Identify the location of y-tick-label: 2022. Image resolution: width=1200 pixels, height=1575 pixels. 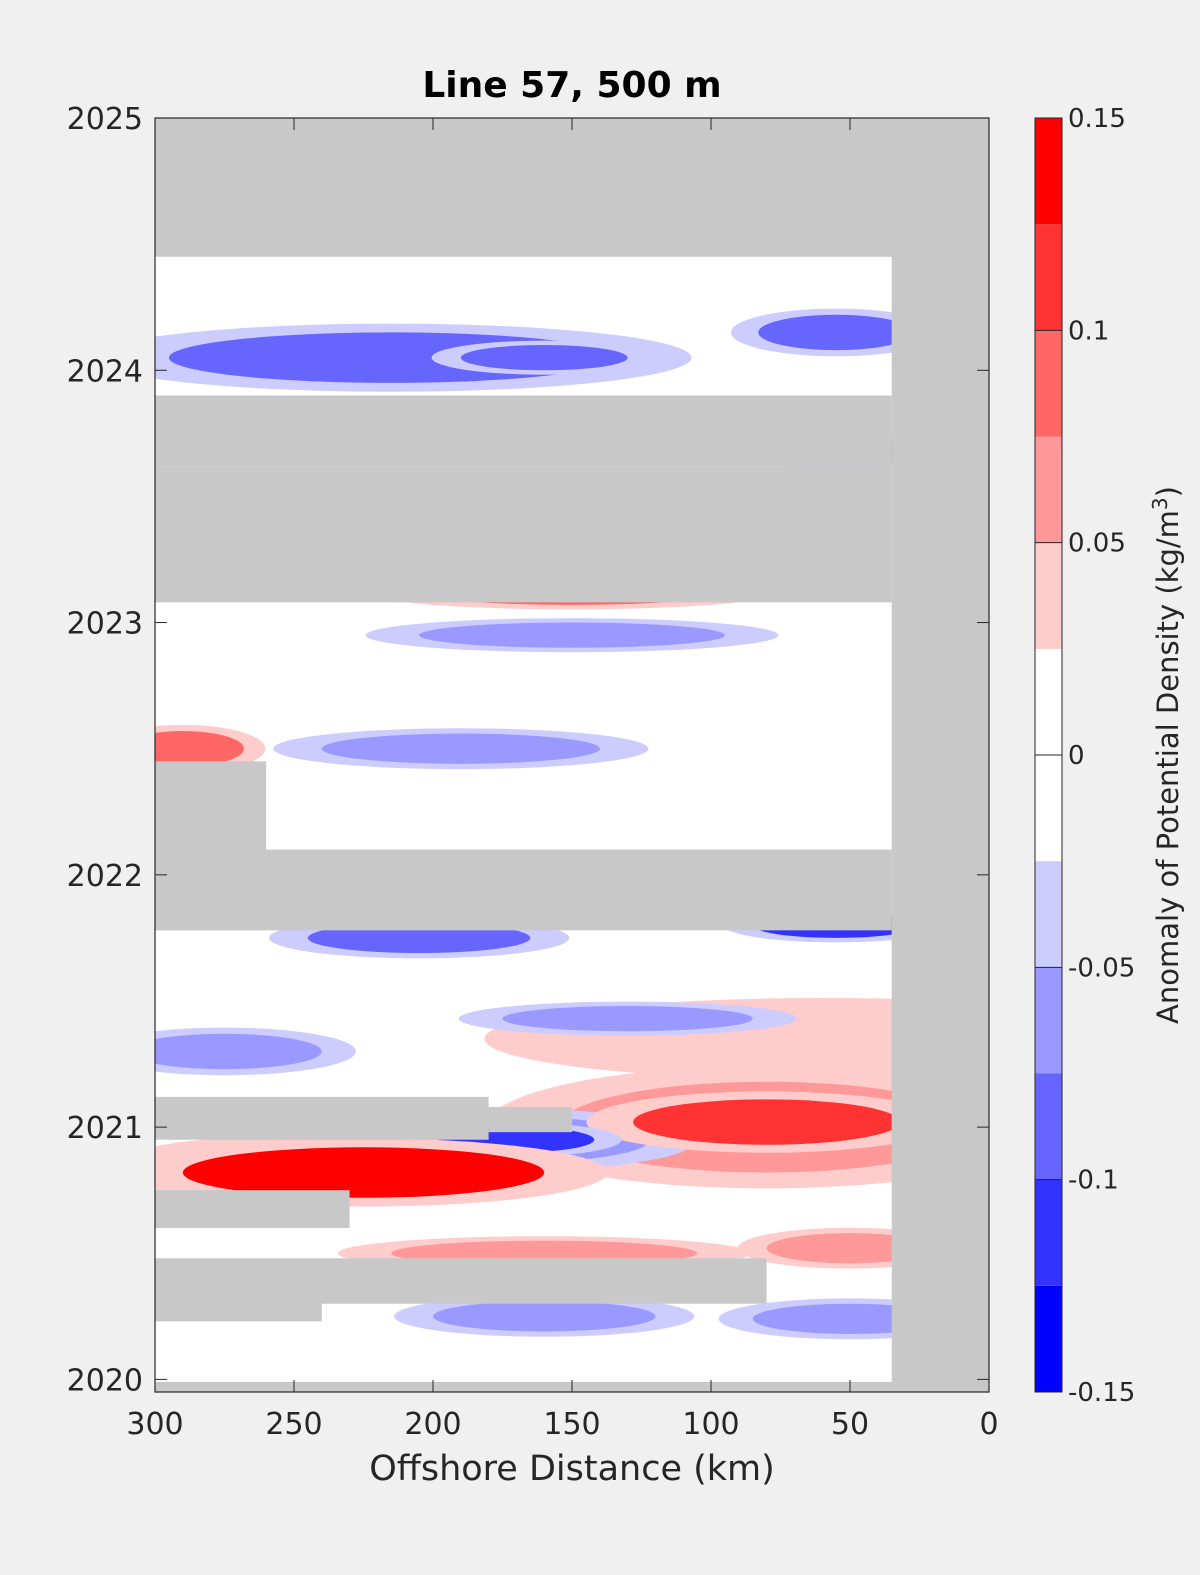
(105, 876).